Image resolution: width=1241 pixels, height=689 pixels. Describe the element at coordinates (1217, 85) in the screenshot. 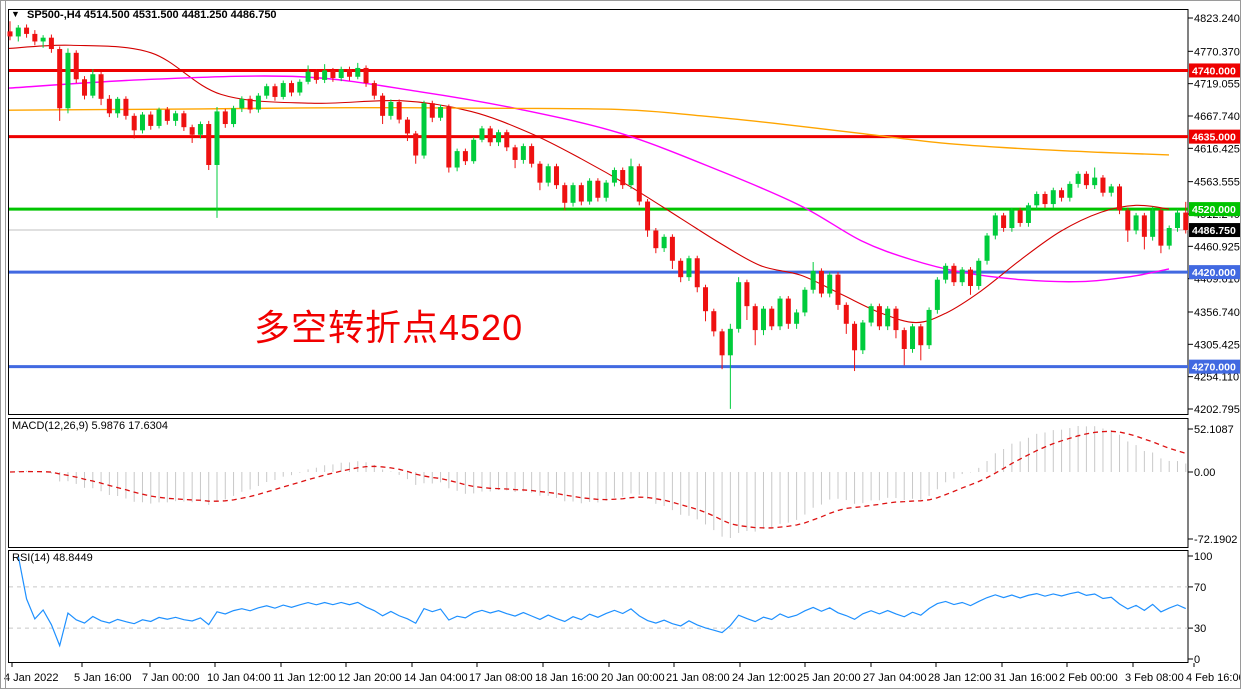

I see `svg-text: 4719.055` at that location.